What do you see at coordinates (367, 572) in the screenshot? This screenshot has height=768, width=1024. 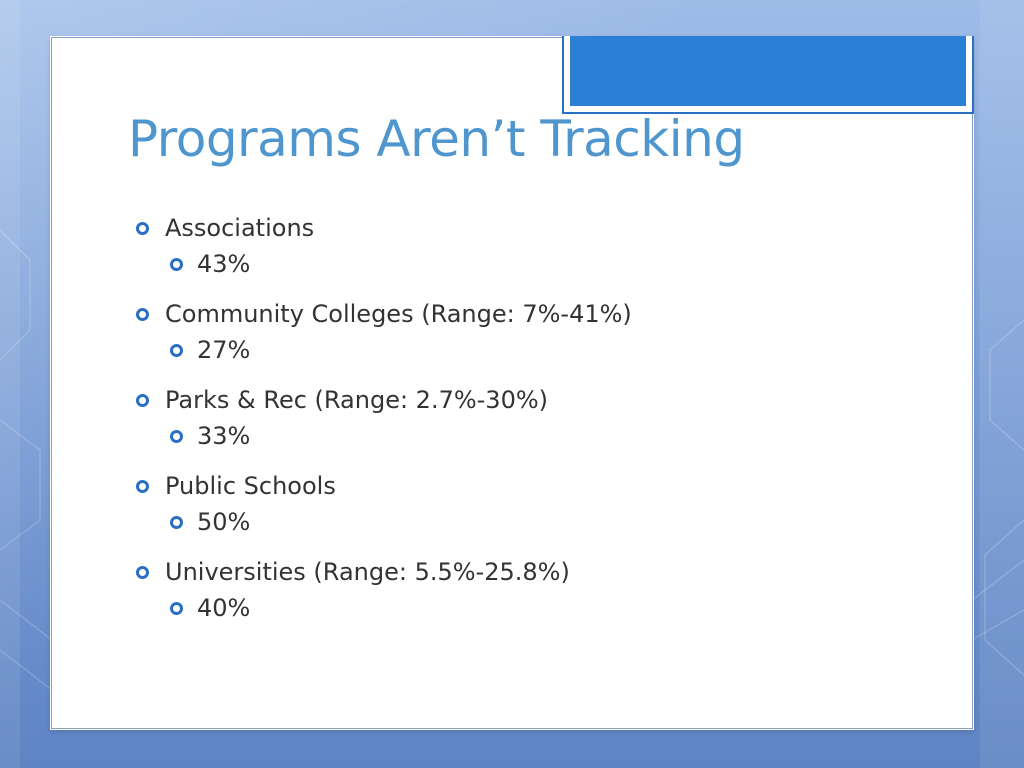 I see `category-label: Universities (Range: 5.5%-25.8%)` at bounding box center [367, 572].